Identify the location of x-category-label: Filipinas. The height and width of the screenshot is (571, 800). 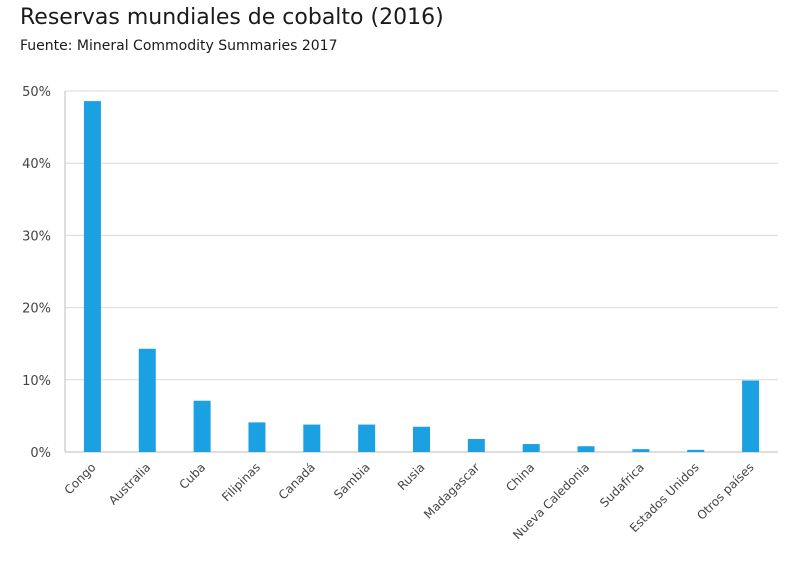
(241, 482).